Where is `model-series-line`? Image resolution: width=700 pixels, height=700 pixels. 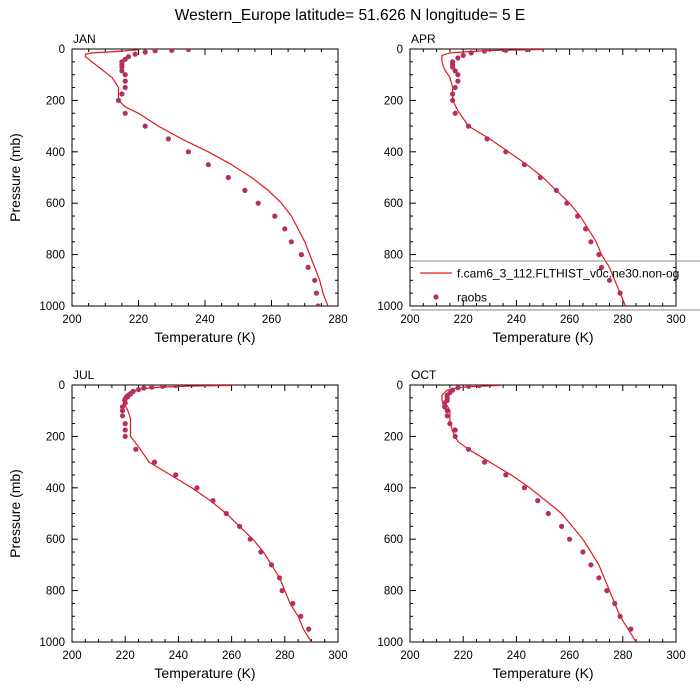
model-series-line is located at coordinates (216, 513).